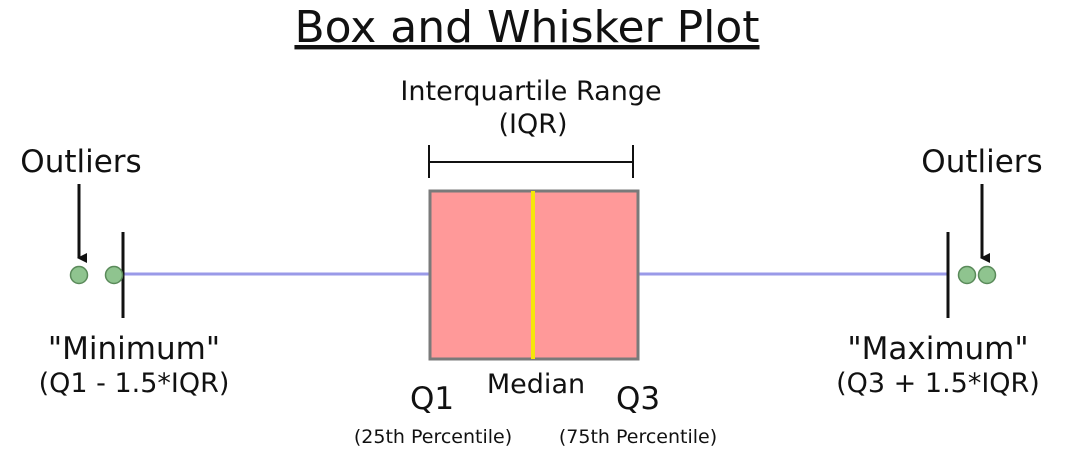 This screenshot has height=465, width=1081. Describe the element at coordinates (981, 162) in the screenshot. I see `outliers-right-label: Outliers` at that location.